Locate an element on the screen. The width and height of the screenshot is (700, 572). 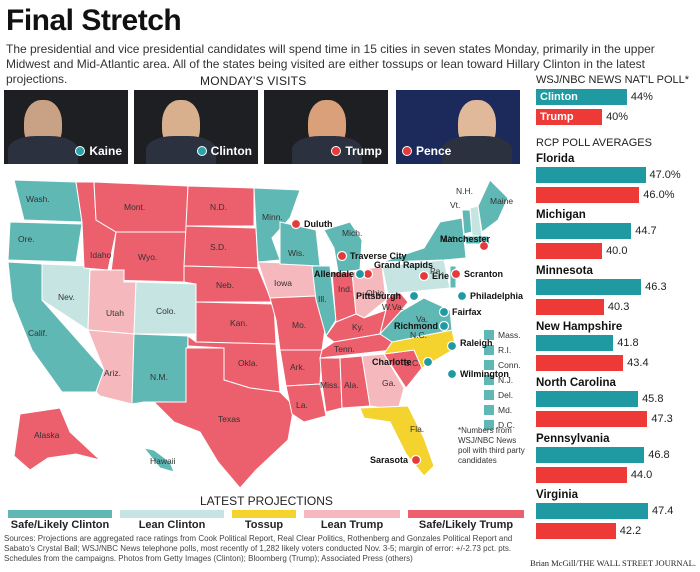
state-ak is located at coordinates (57, 439).